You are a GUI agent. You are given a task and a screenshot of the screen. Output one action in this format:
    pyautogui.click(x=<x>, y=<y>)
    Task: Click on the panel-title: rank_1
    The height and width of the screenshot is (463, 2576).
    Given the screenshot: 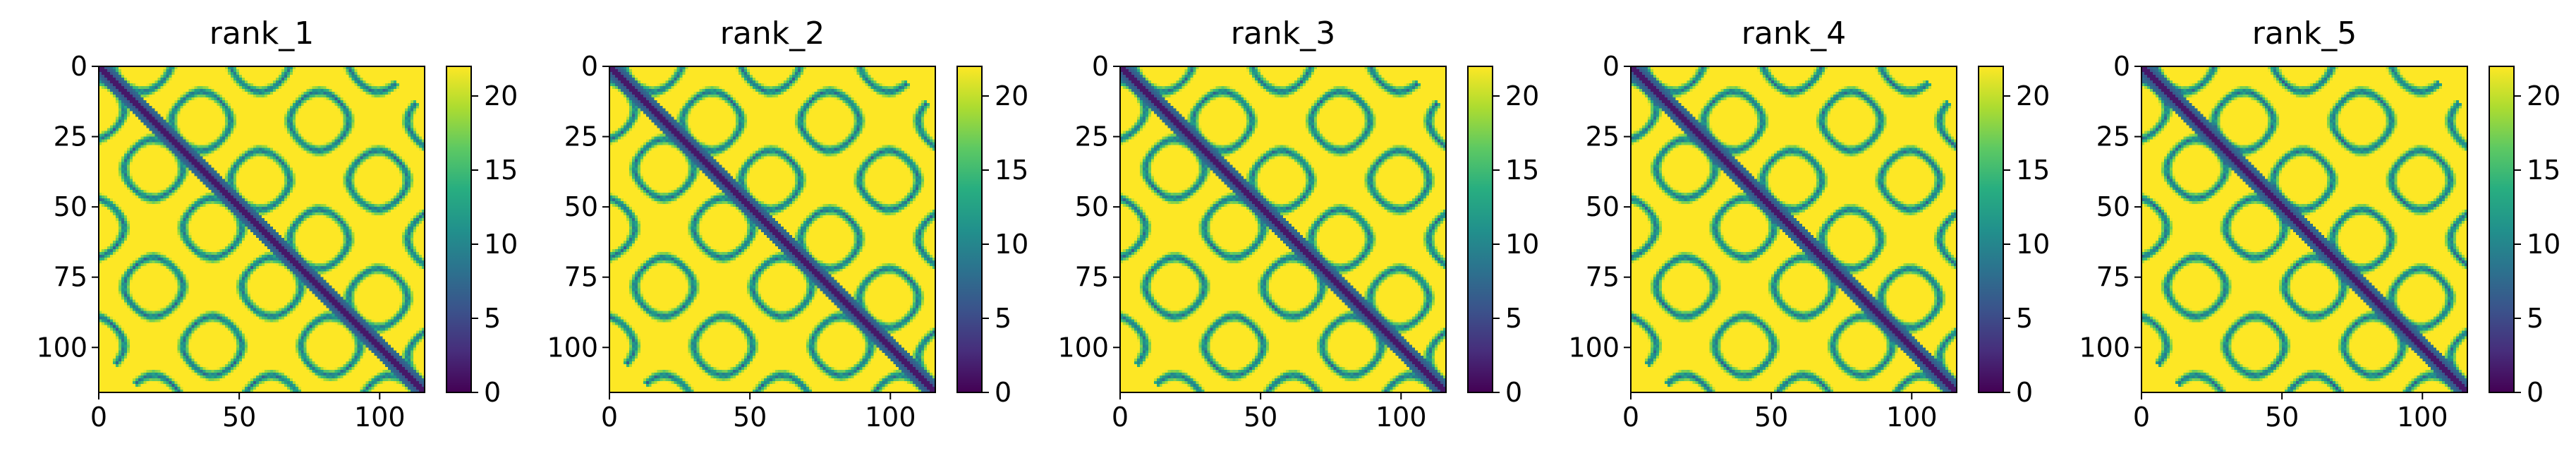 What is the action you would take?
    pyautogui.click(x=261, y=34)
    